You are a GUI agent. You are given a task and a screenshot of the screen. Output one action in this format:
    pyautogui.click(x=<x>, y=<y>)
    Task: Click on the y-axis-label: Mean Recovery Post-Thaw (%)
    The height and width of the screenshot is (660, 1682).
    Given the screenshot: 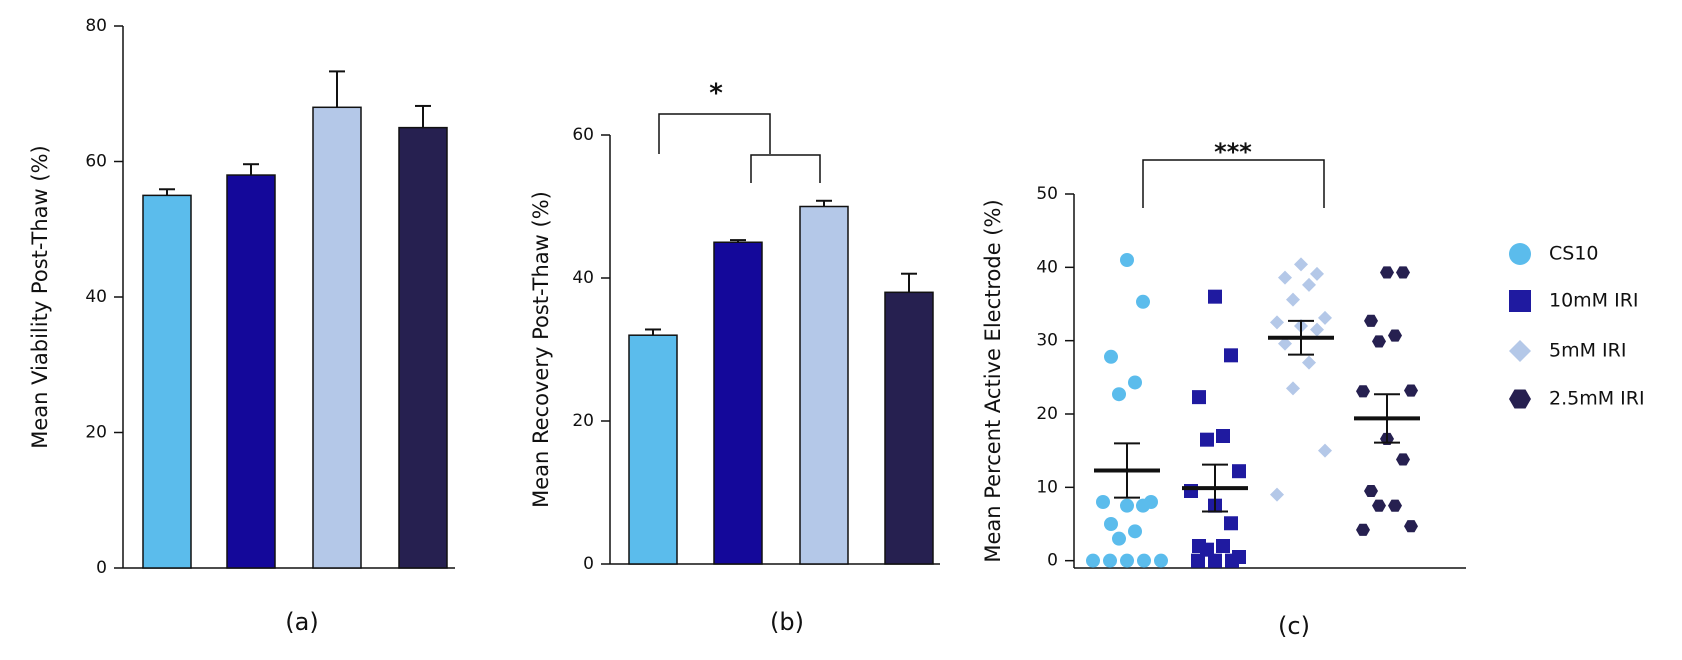 What is the action you would take?
    pyautogui.click(x=541, y=349)
    